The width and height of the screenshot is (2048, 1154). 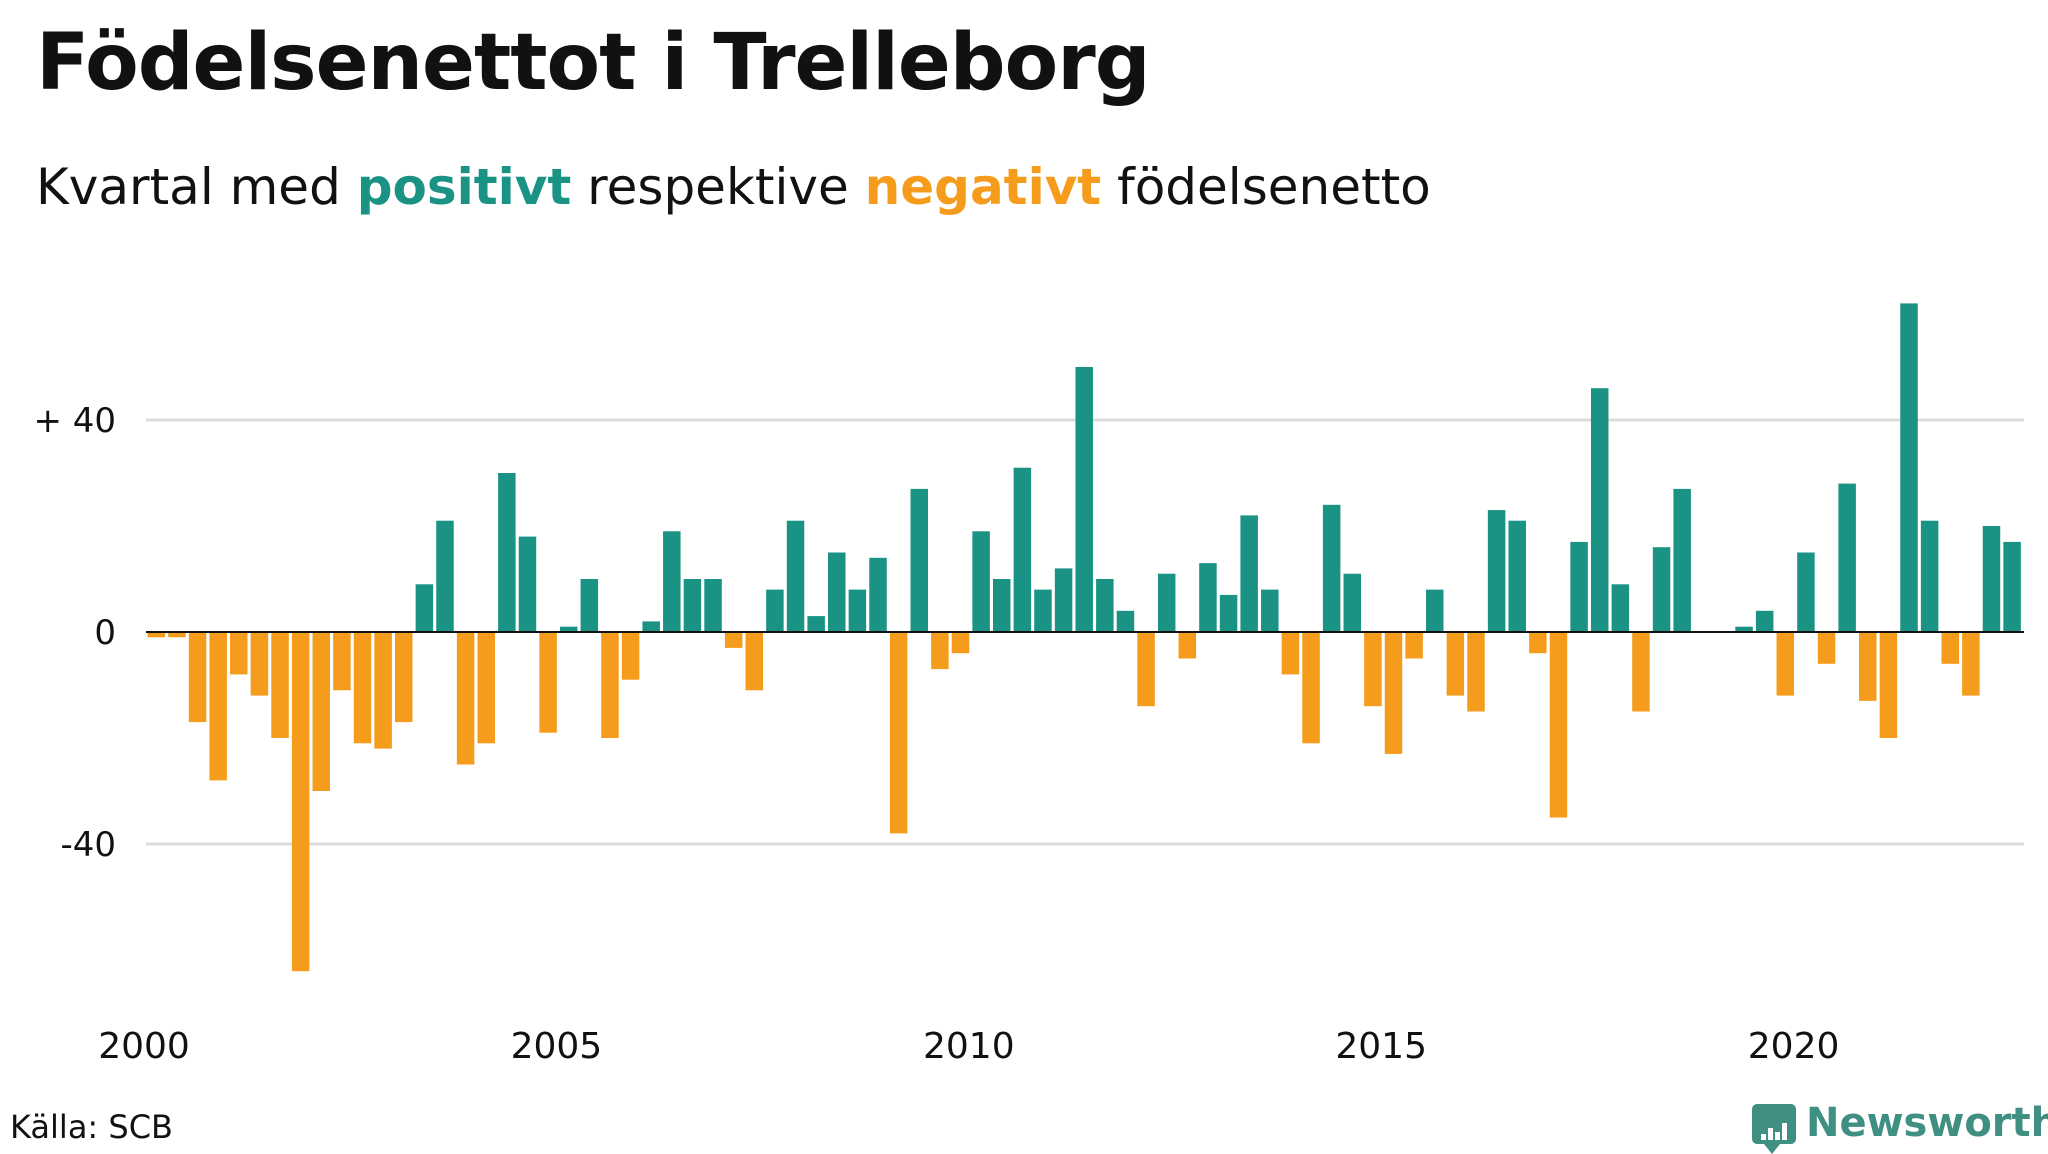 I want to click on y-tick-label: + 40, so click(x=74, y=421).